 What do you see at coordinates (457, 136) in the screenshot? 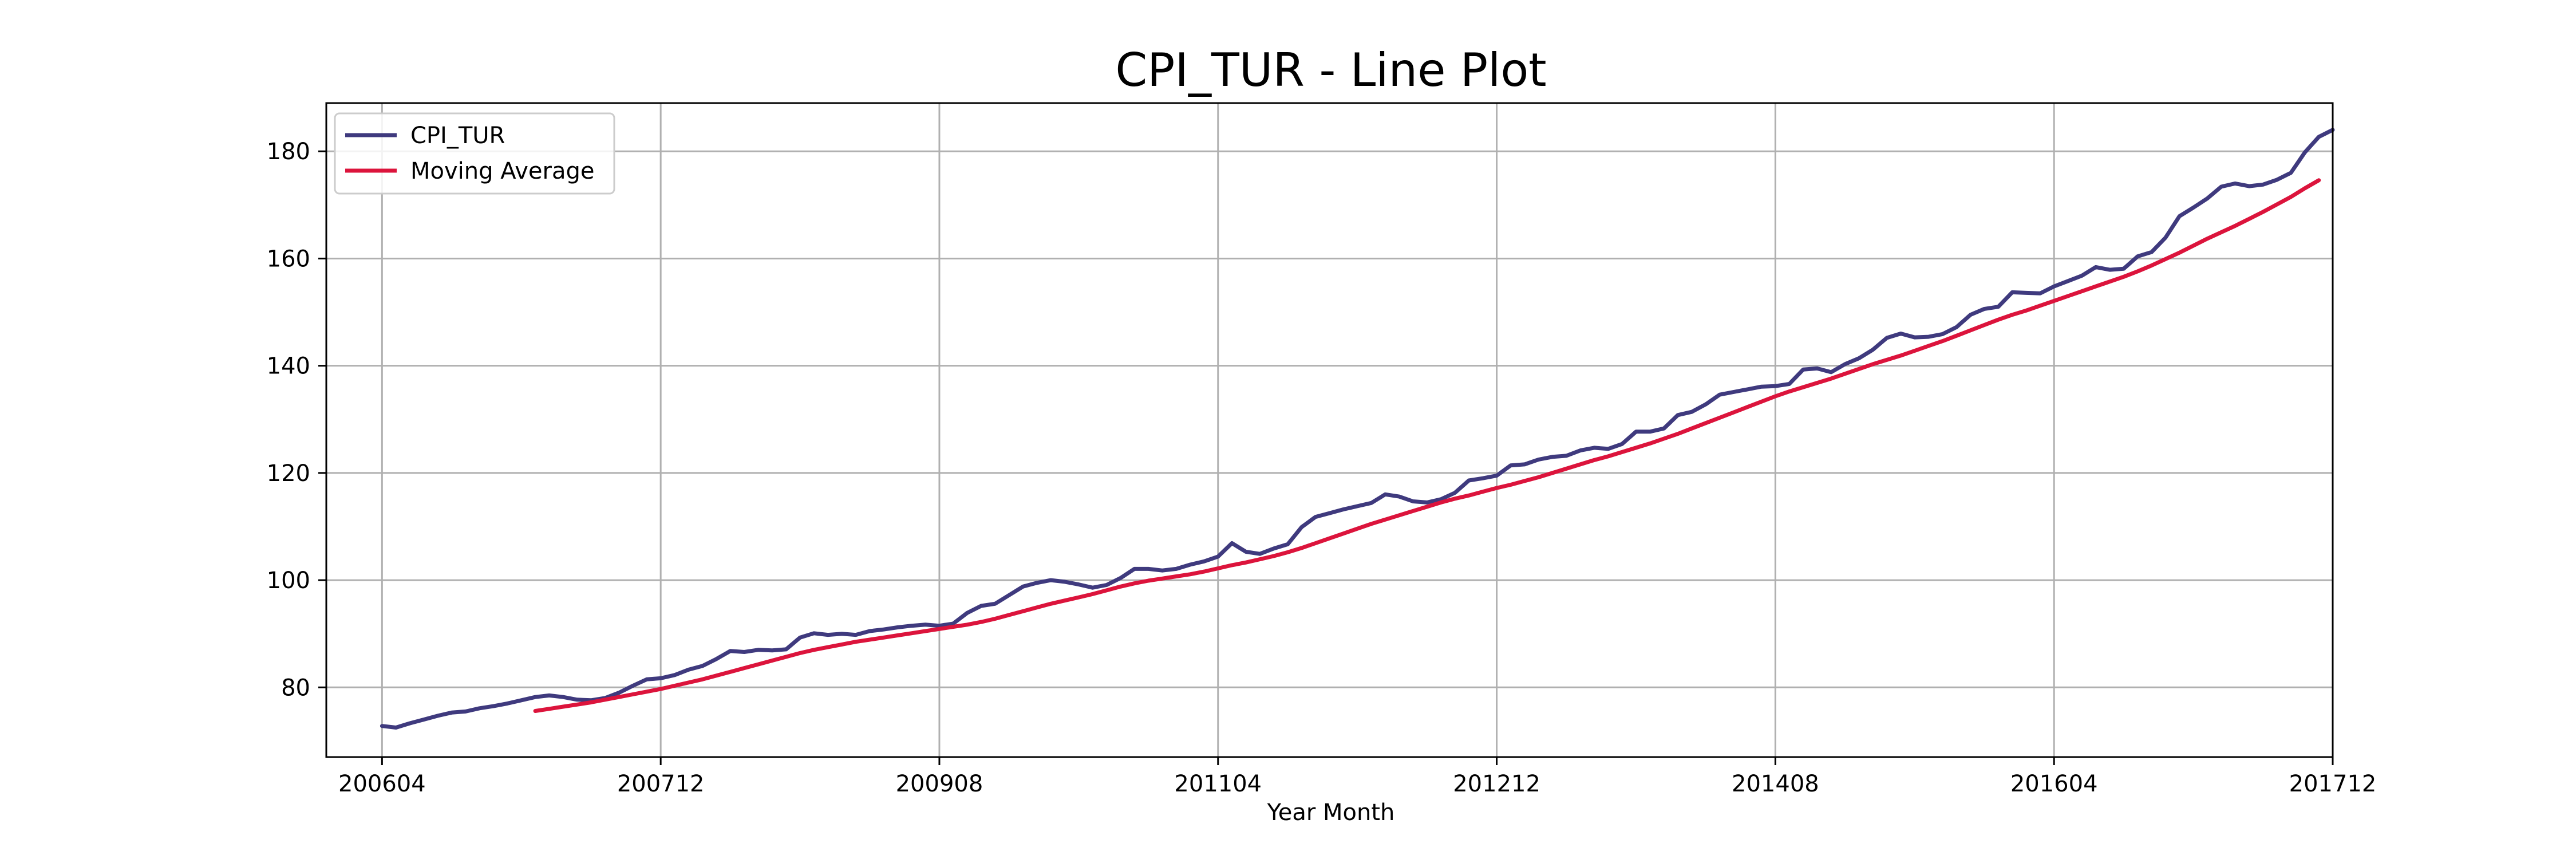
I see `legend-label: CPI_TUR` at bounding box center [457, 136].